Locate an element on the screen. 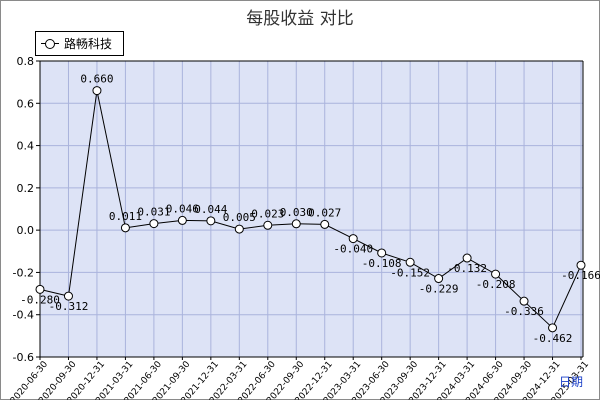 This screenshot has height=400, width=600. chart-title: 每股收益 对比 is located at coordinates (300, 19).